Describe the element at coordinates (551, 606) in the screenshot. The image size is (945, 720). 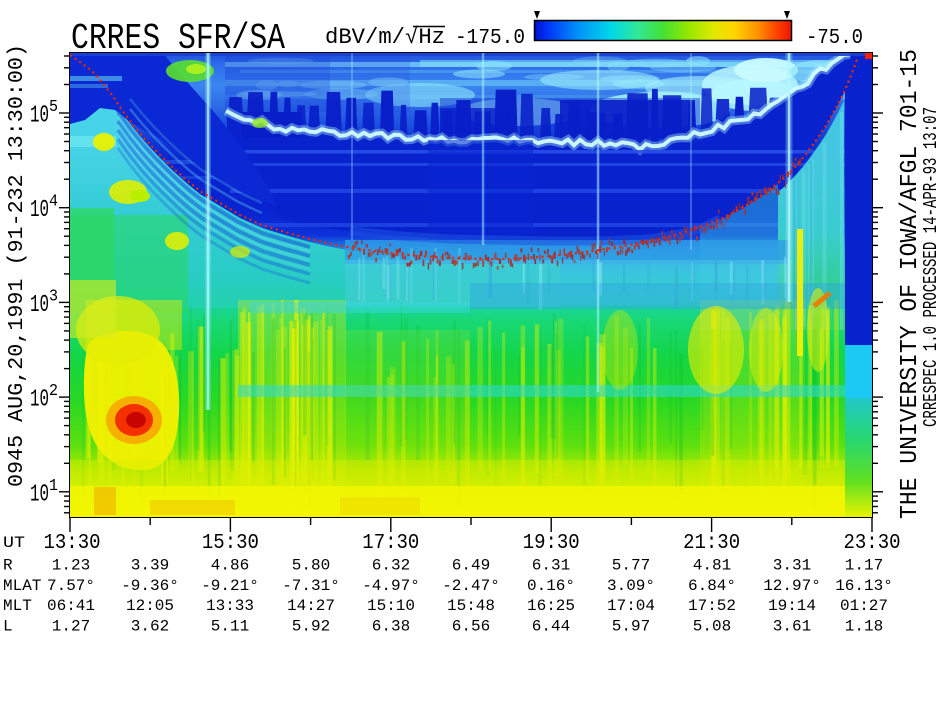
I see `svg-text: 16:25` at that location.